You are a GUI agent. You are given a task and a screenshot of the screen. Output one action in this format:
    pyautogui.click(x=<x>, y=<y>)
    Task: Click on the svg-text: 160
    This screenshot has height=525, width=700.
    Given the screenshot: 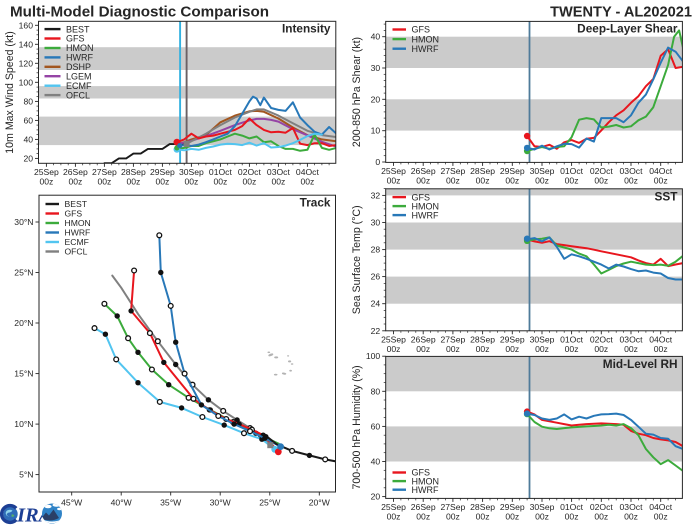 What is the action you would take?
    pyautogui.click(x=26, y=25)
    